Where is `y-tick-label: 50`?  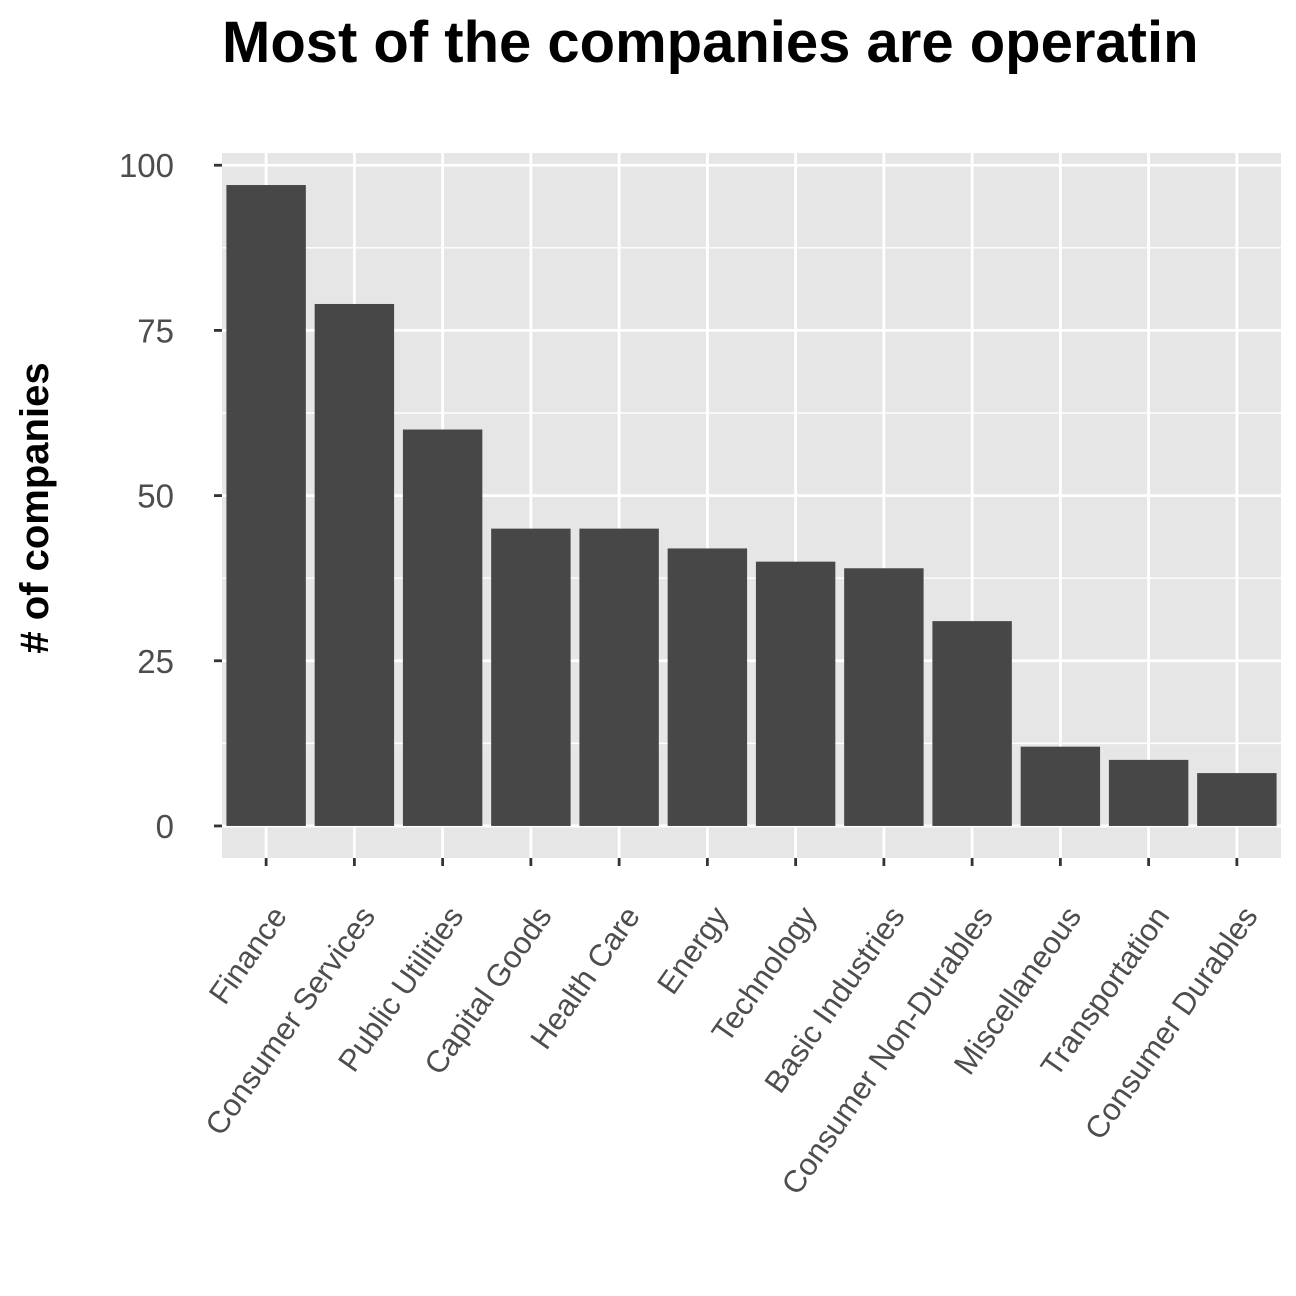
y-tick-label: 50 is located at coordinates (155, 496).